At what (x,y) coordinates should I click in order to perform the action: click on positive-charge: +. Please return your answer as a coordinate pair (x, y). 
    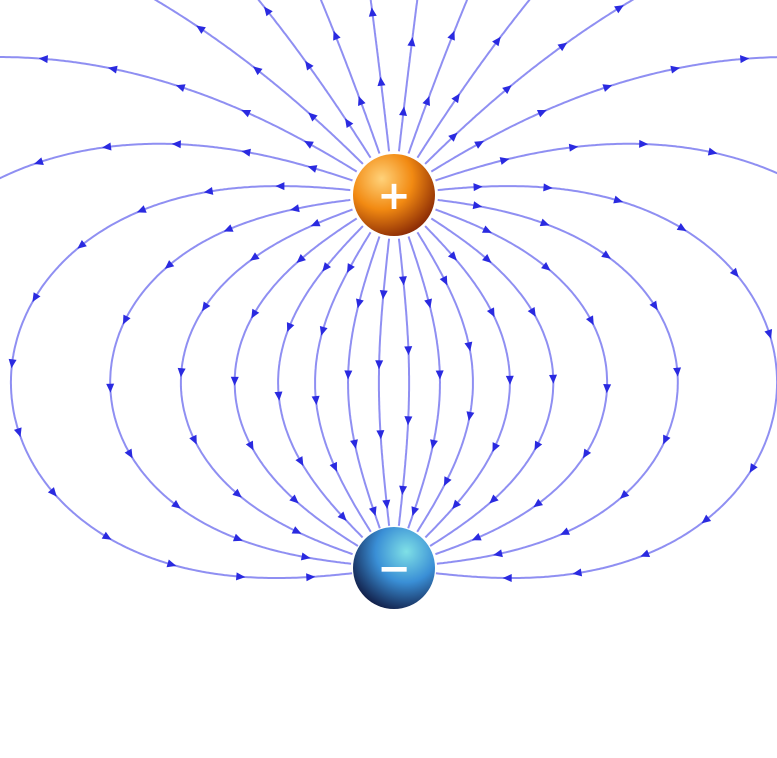
    Looking at the image, I should click on (394, 195).